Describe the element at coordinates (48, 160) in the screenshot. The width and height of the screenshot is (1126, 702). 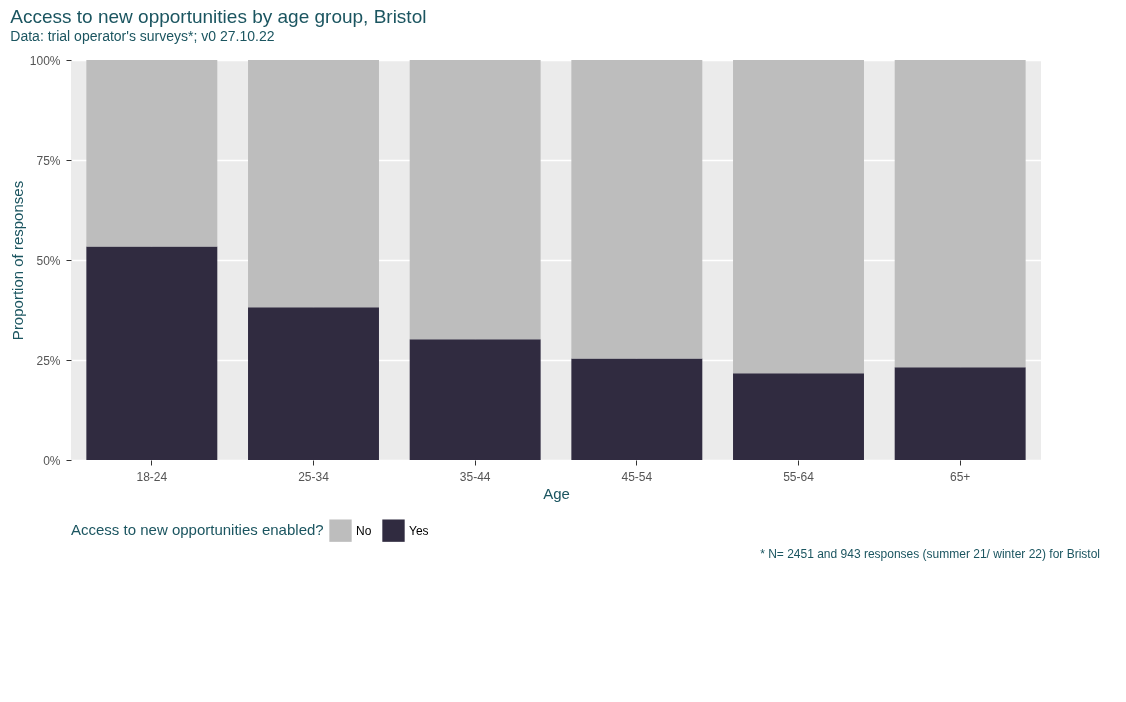
I see `y-tick-label: 75%` at that location.